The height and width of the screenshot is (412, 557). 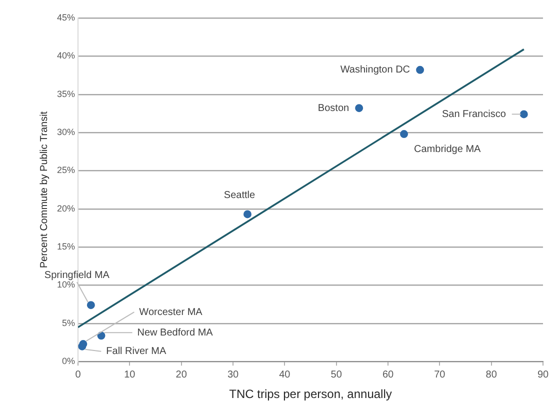 What do you see at coordinates (77, 275) in the screenshot?
I see `annotation: Springfield MA` at bounding box center [77, 275].